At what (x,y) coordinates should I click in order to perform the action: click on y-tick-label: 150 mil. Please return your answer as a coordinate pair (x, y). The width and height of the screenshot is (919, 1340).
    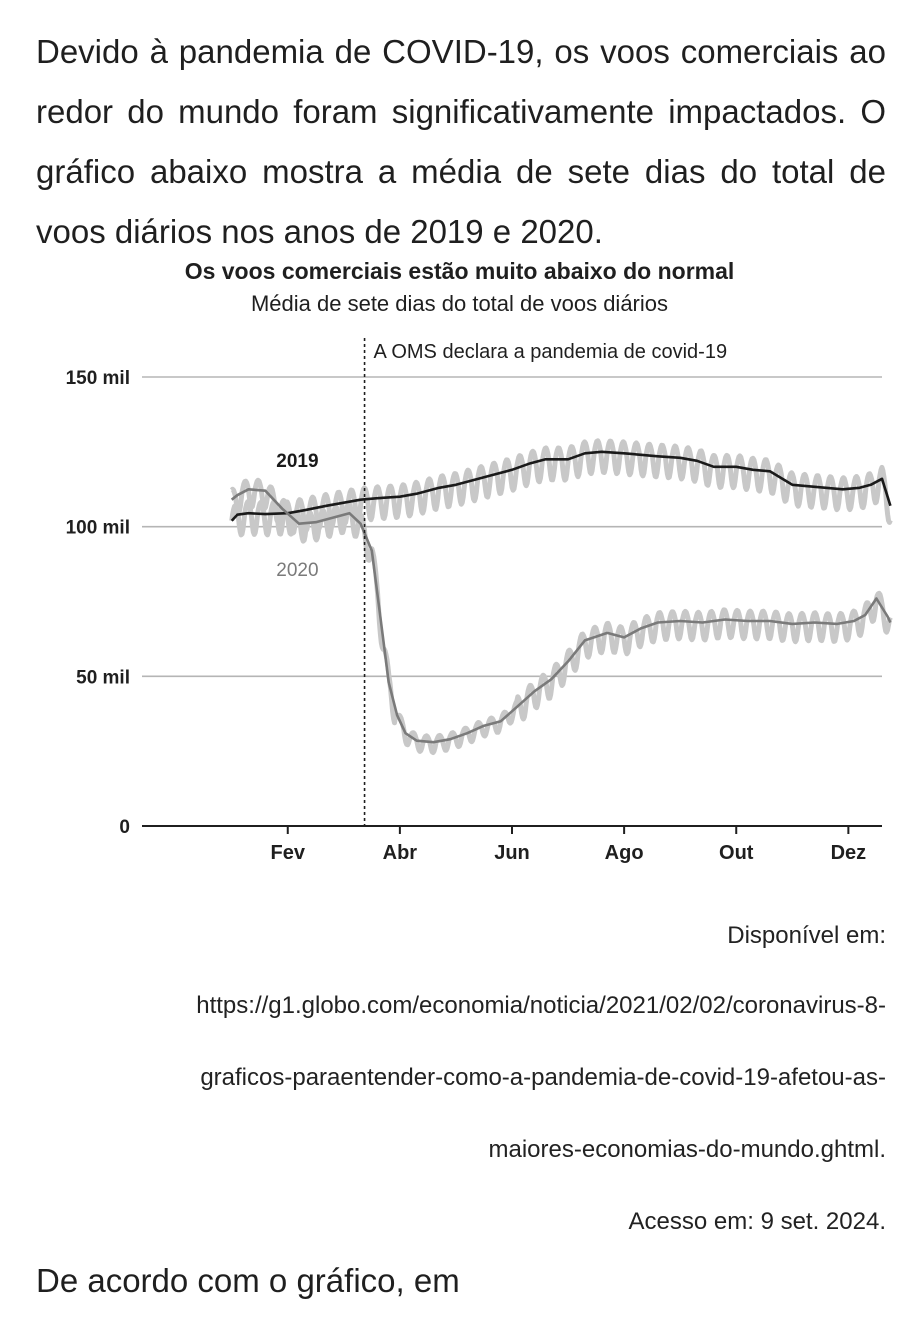
    Looking at the image, I should click on (98, 378).